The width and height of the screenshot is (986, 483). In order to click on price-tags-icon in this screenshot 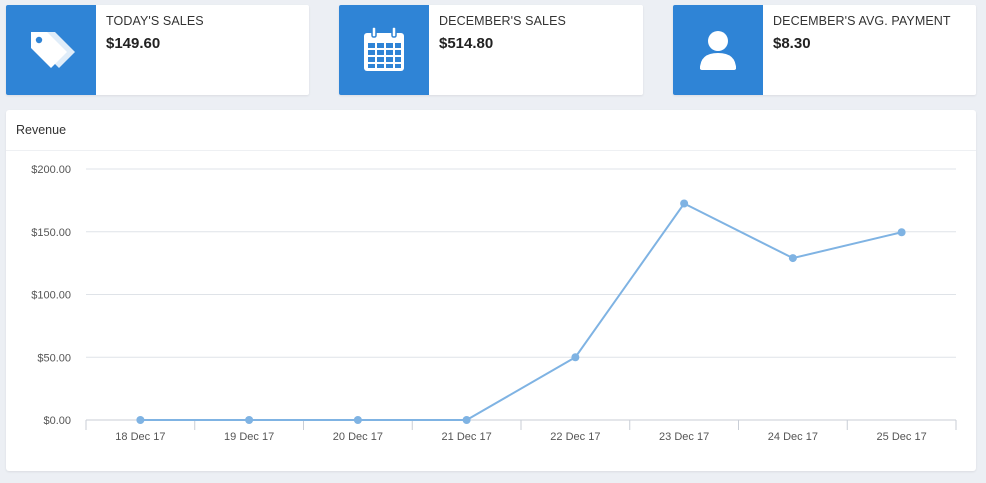, I will do `click(53, 50)`.